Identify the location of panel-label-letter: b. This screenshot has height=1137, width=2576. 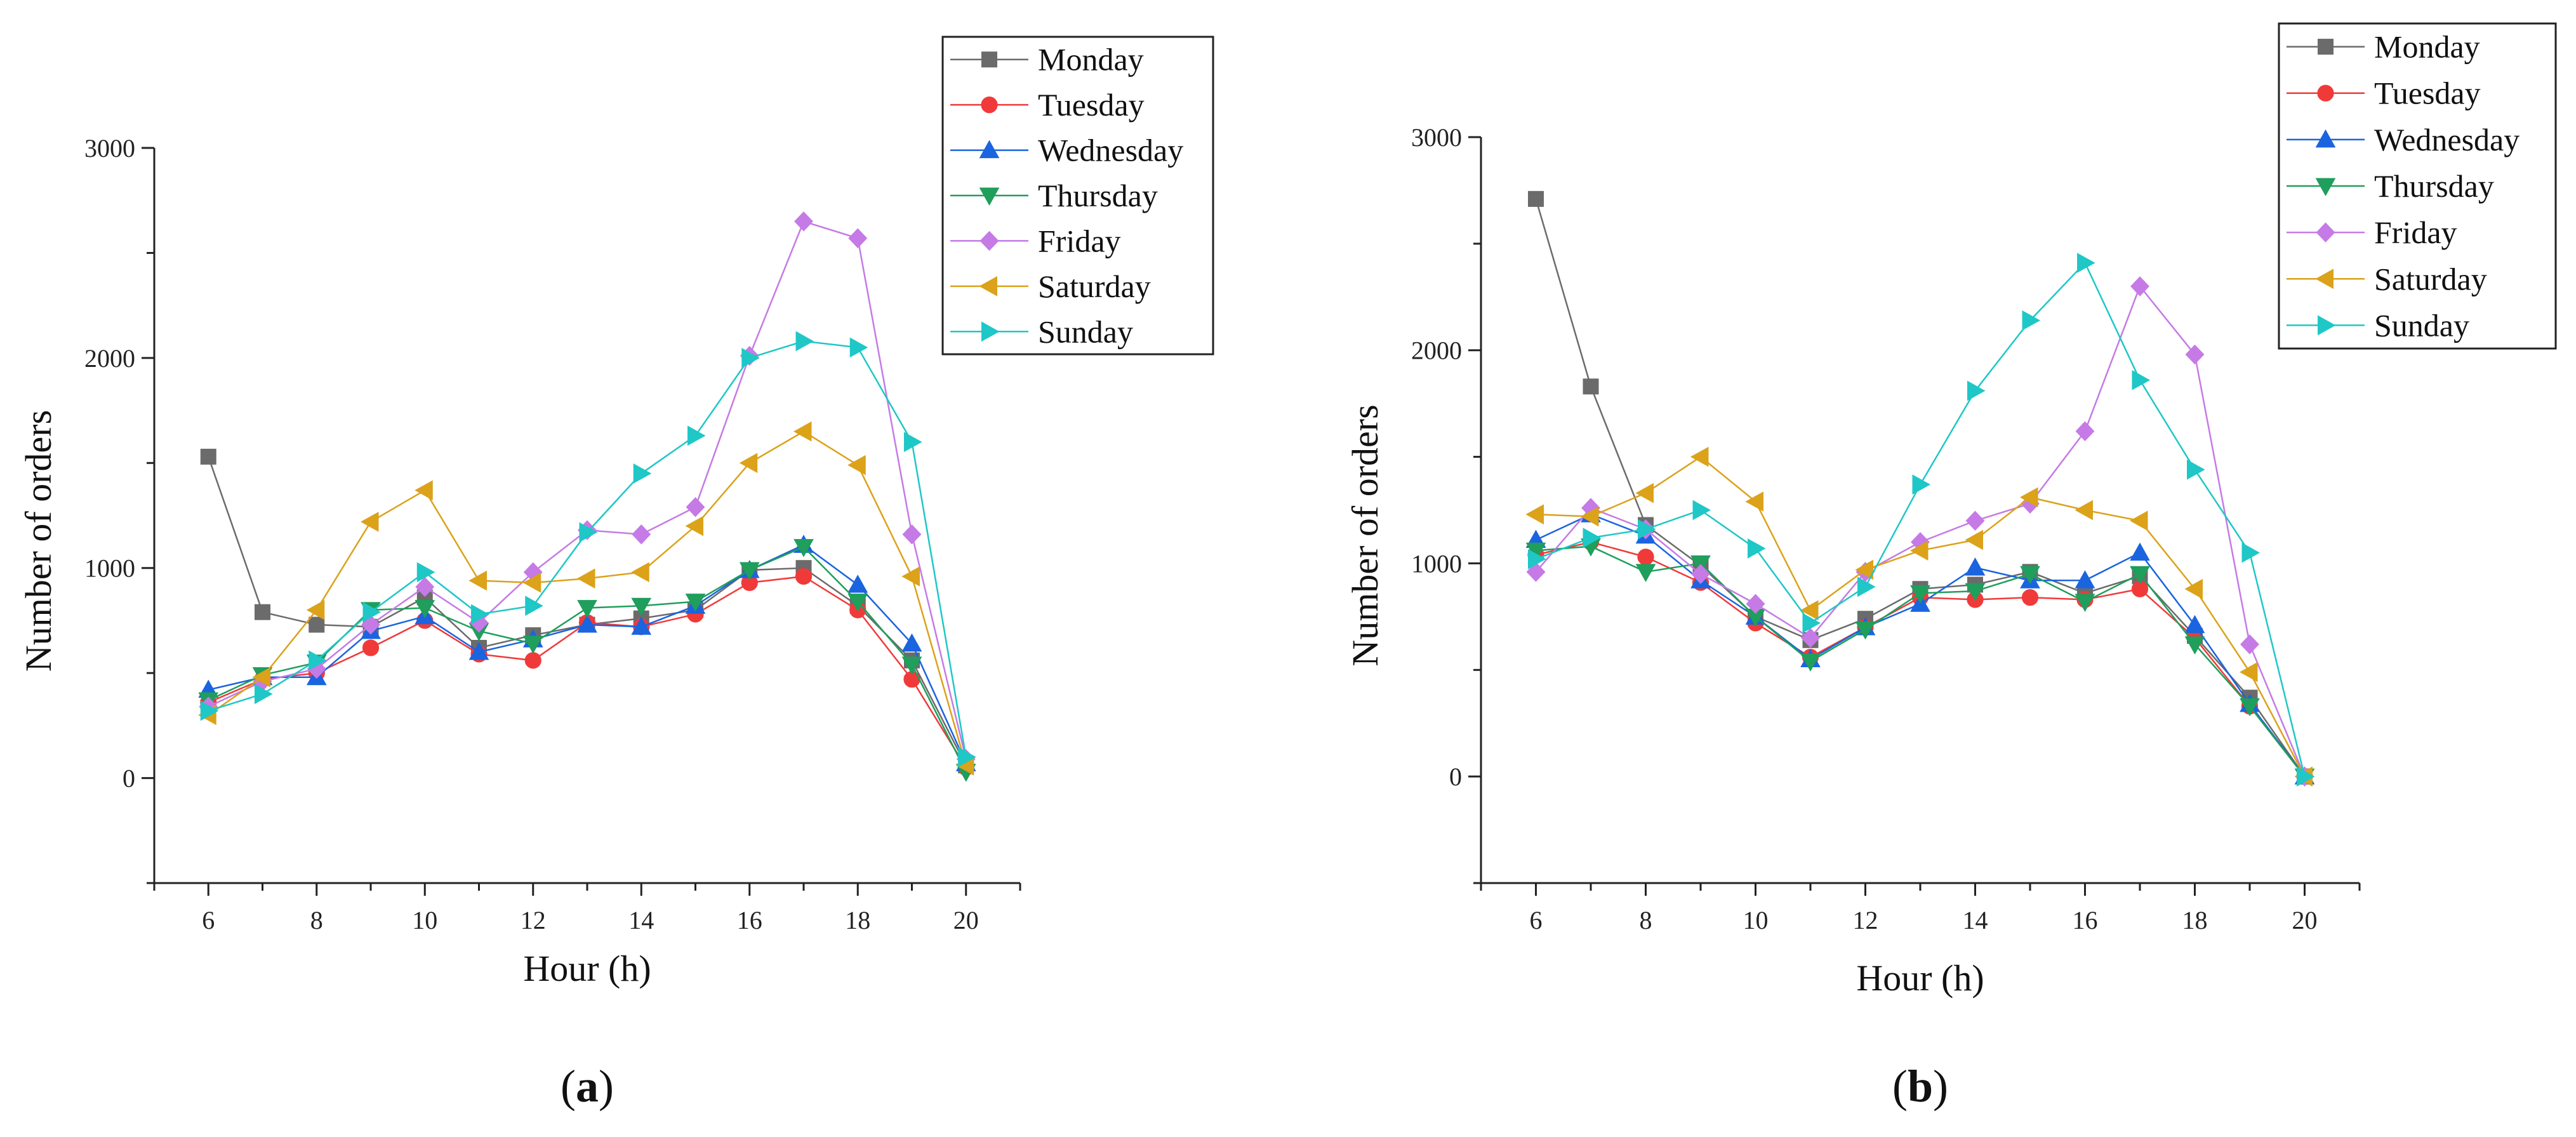
(1920, 1086).